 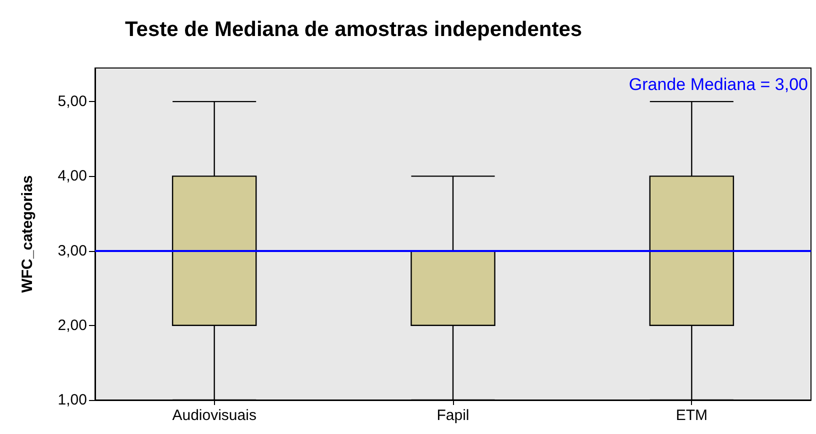 What do you see at coordinates (214, 415) in the screenshot?
I see `x-tick-label: Audiovisuais` at bounding box center [214, 415].